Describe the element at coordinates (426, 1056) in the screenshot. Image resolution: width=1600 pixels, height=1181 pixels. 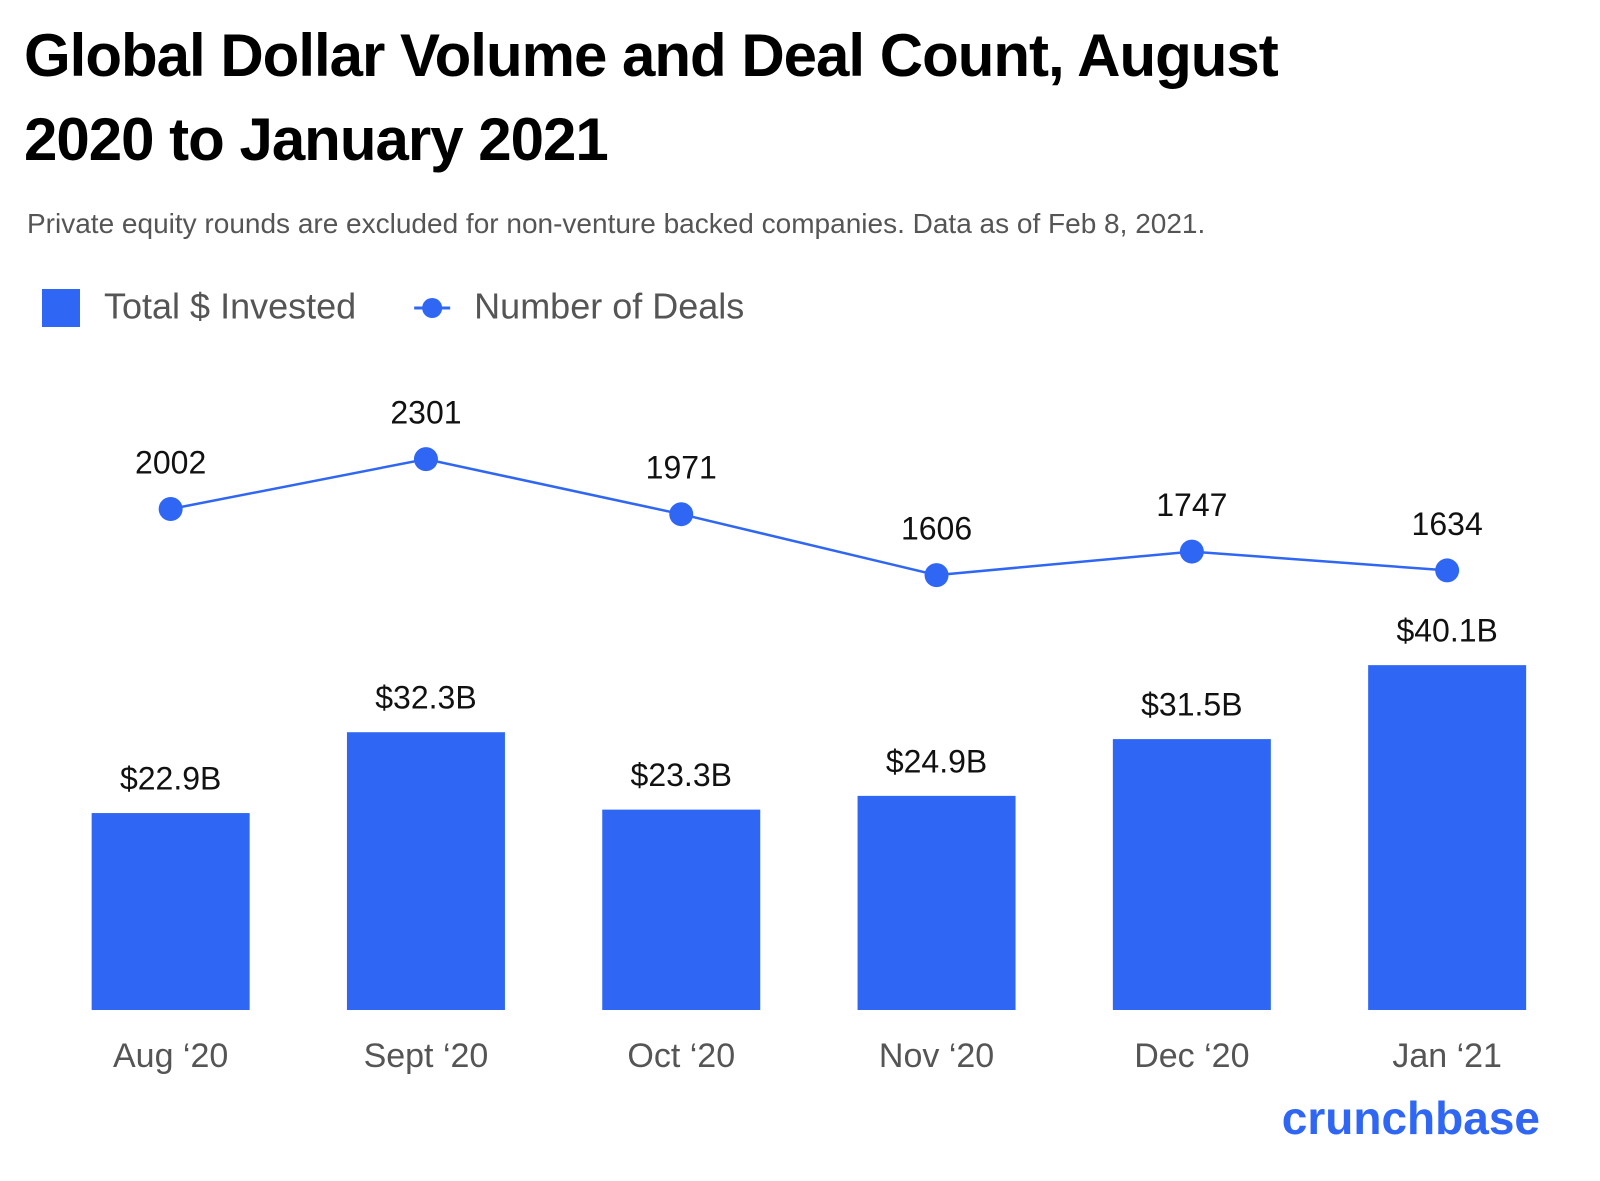
I see `x-tick-label: Sept ‘20` at that location.